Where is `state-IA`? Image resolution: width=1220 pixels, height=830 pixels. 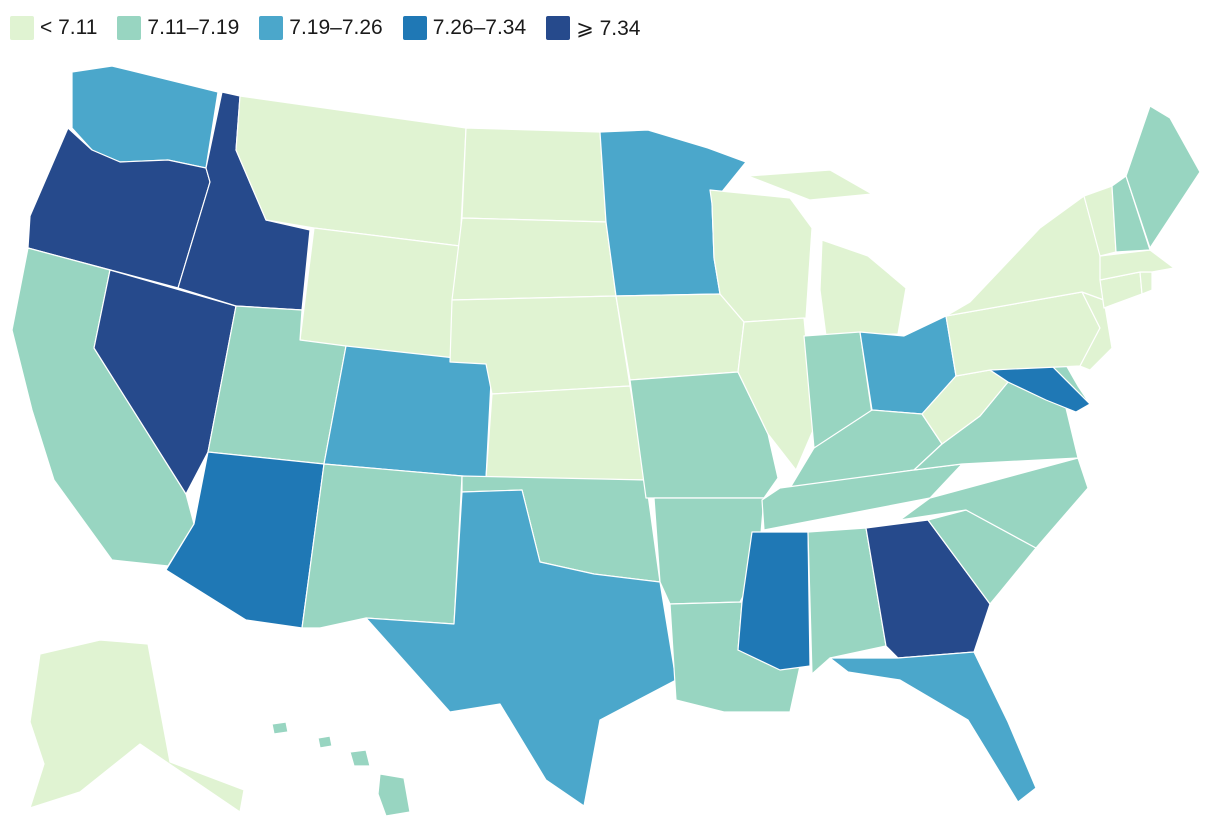
state-IA is located at coordinates (680, 337).